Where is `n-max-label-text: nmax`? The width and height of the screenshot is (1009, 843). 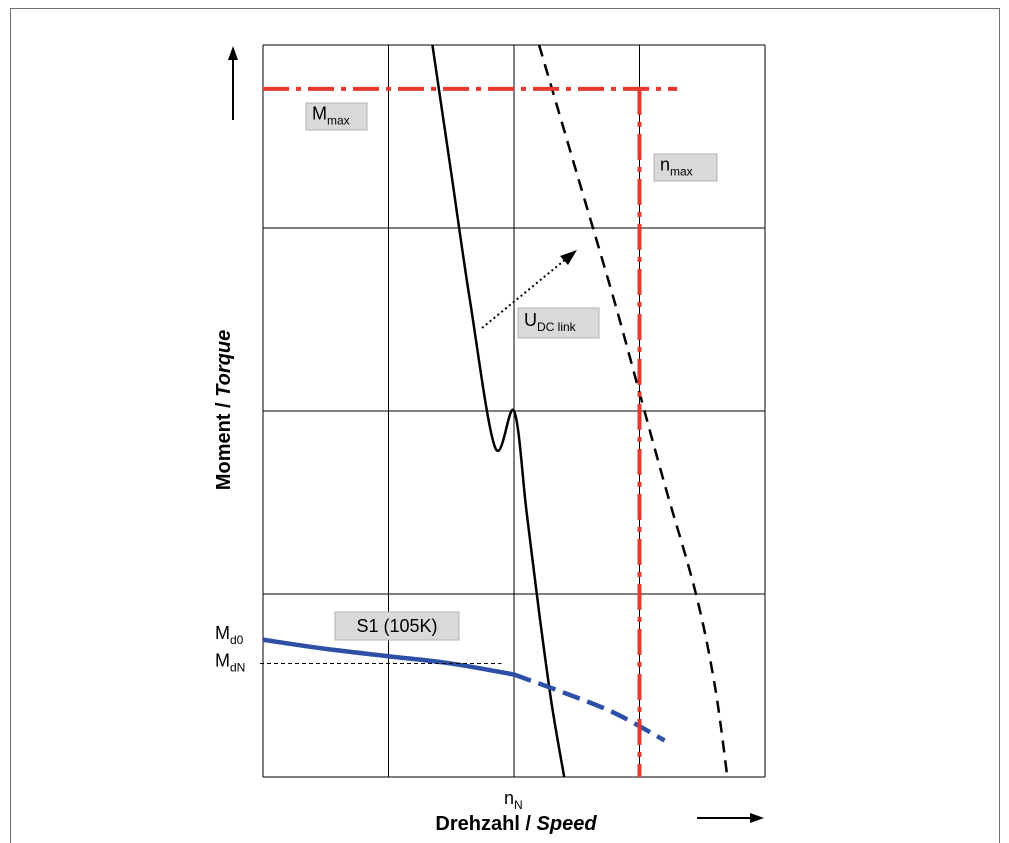
n-max-label-text: nmax is located at coordinates (676, 167).